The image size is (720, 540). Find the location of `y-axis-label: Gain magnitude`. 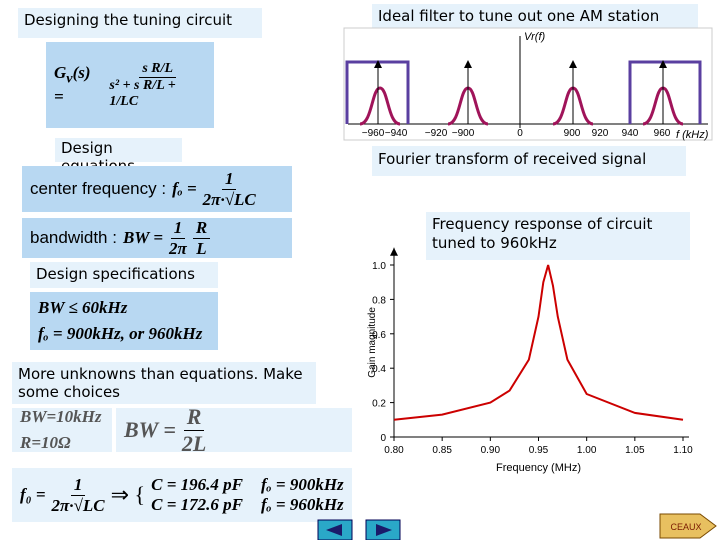

y-axis-label: Gain magnitude is located at coordinates (372, 342).